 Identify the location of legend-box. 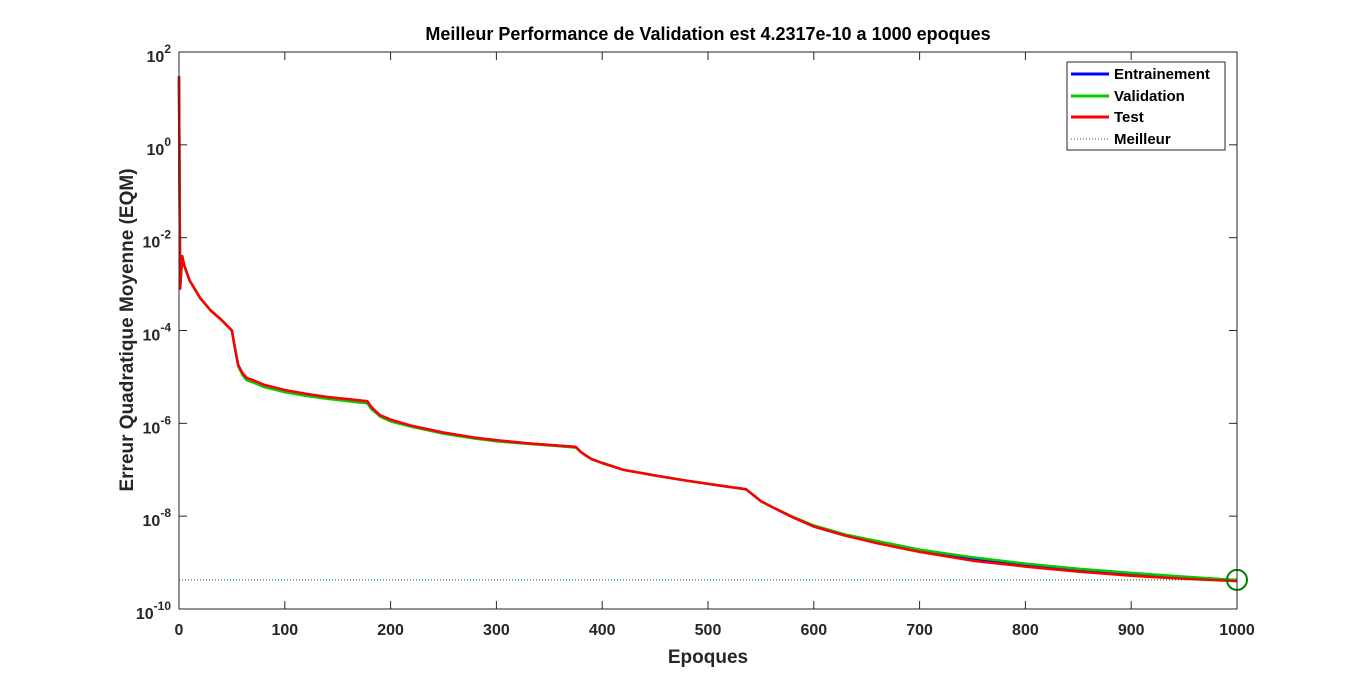
(1146, 106).